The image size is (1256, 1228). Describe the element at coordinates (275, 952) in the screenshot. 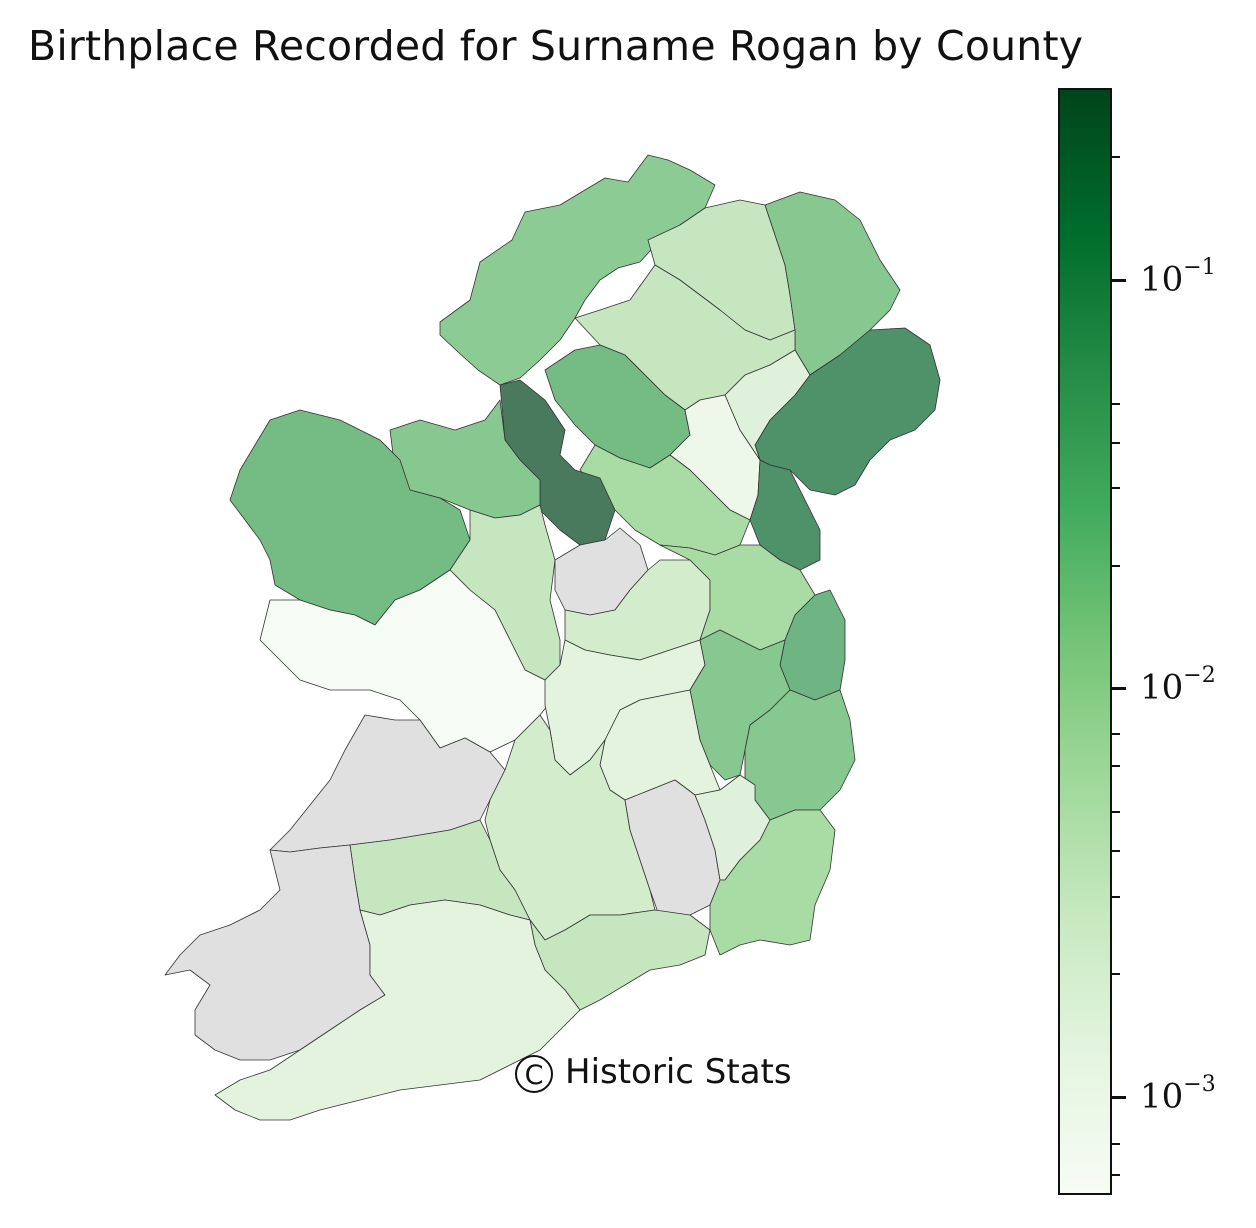

I see `county-kerry` at that location.